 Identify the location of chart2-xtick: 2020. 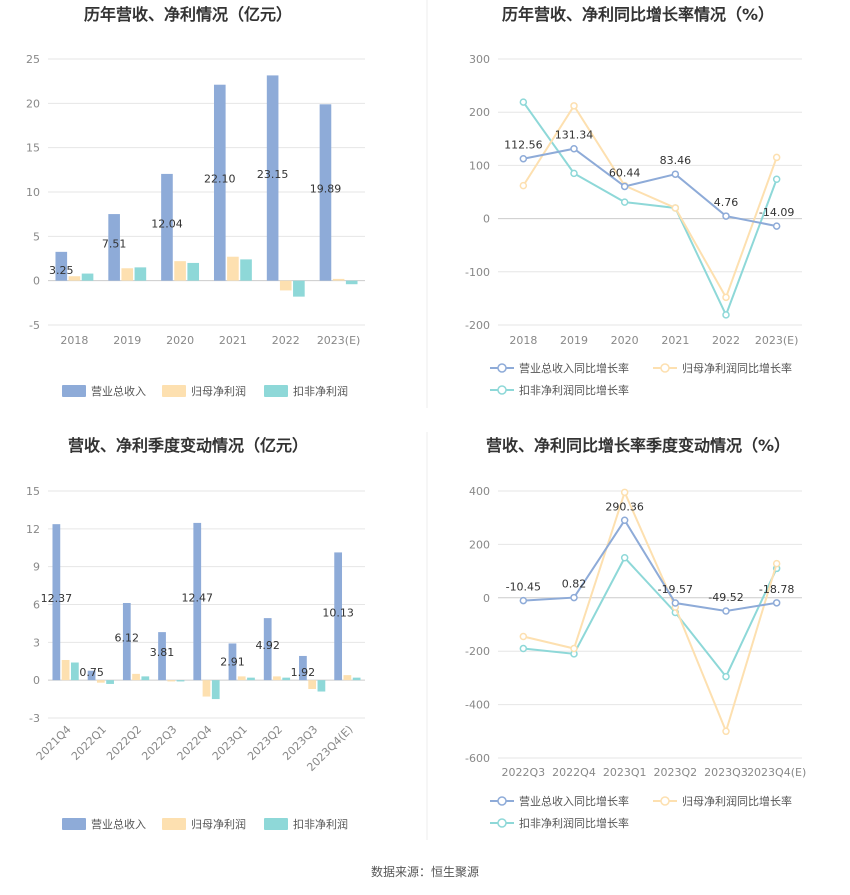
(625, 340).